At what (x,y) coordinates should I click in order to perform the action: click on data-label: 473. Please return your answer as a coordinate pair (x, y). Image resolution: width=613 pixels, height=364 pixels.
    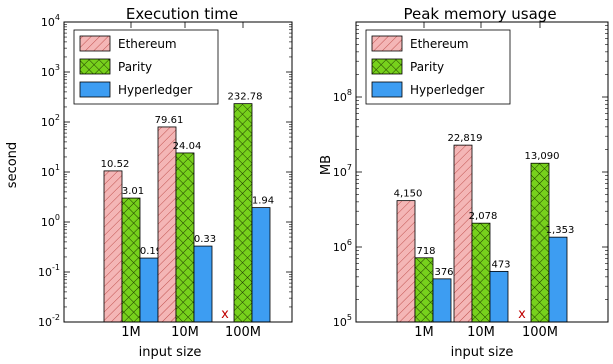
    Looking at the image, I should click on (500, 264).